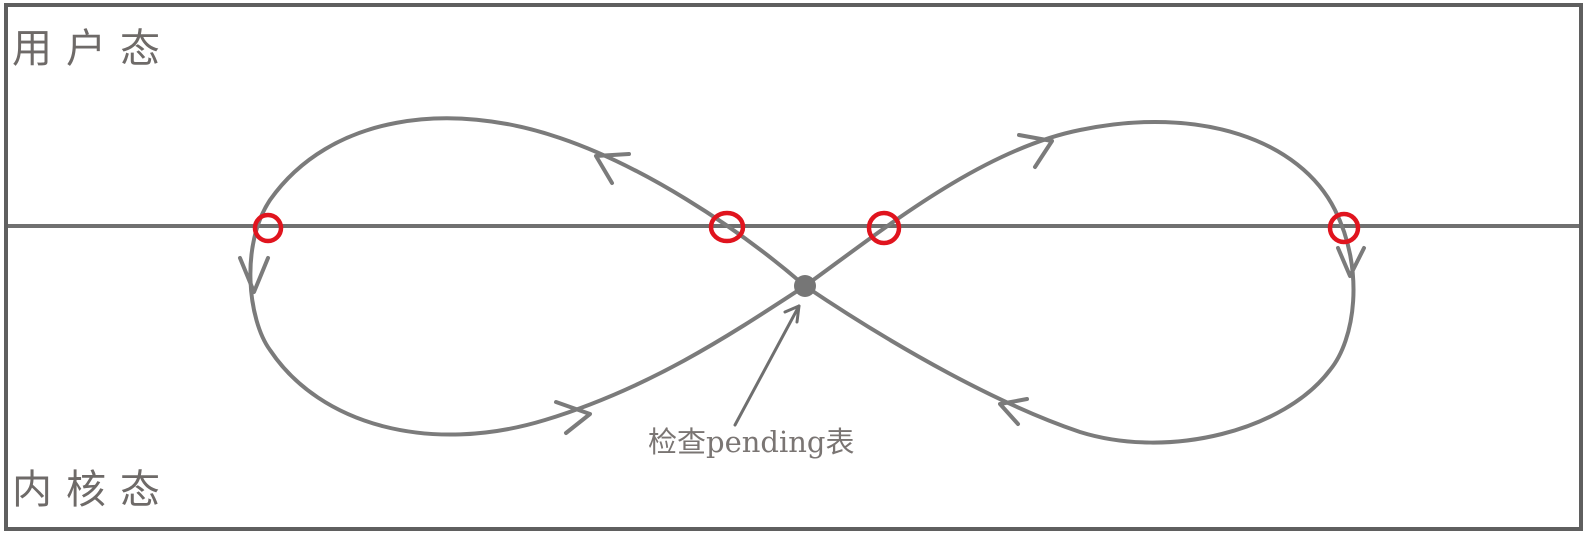 This screenshot has height=537, width=1589. I want to click on annotation-pointer-head, so click(792, 314).